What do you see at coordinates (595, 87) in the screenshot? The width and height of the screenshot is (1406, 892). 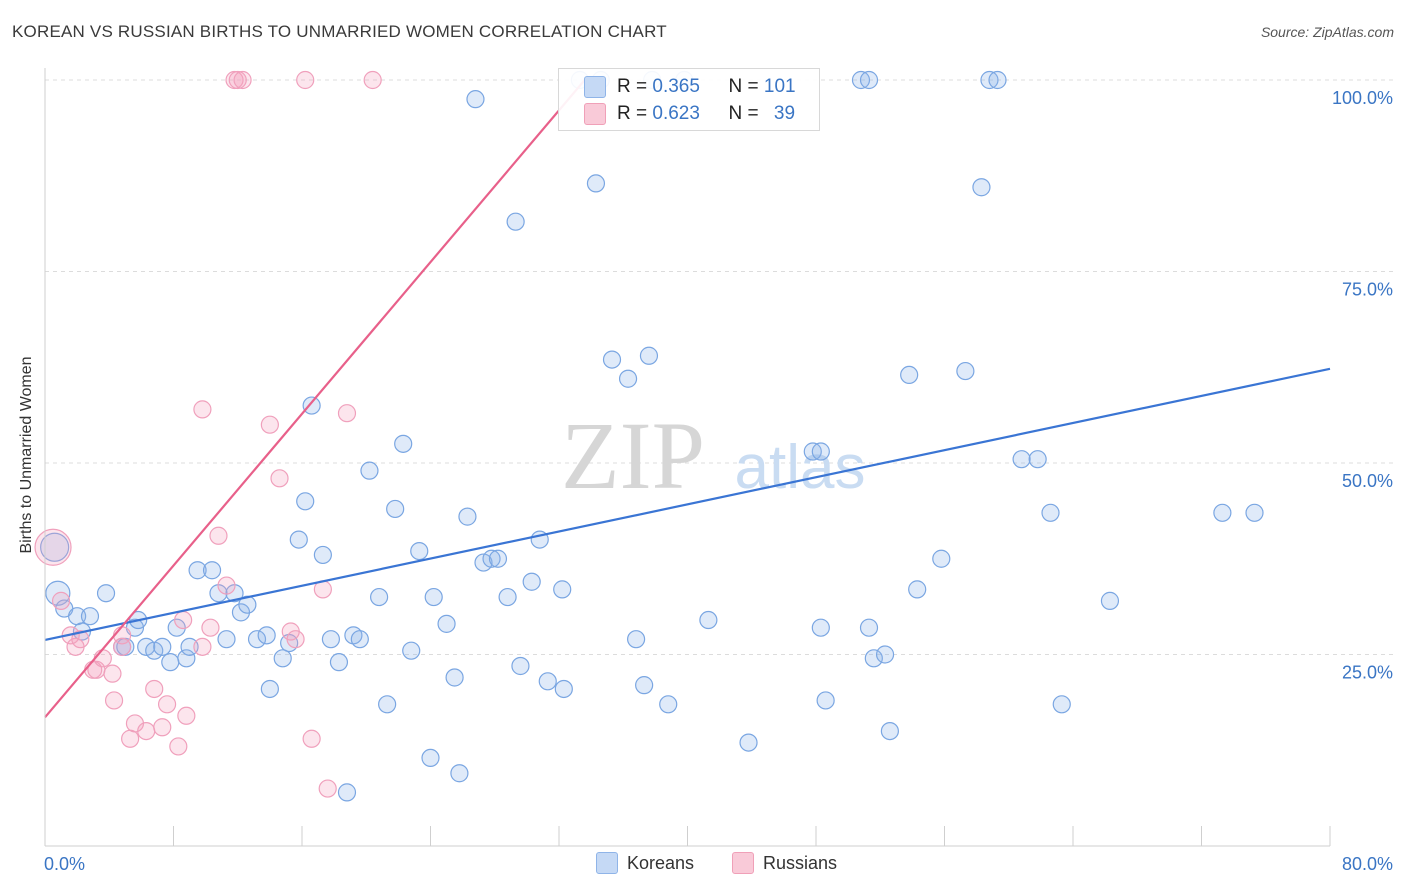 I see `legend-swatch-koreans` at bounding box center [595, 87].